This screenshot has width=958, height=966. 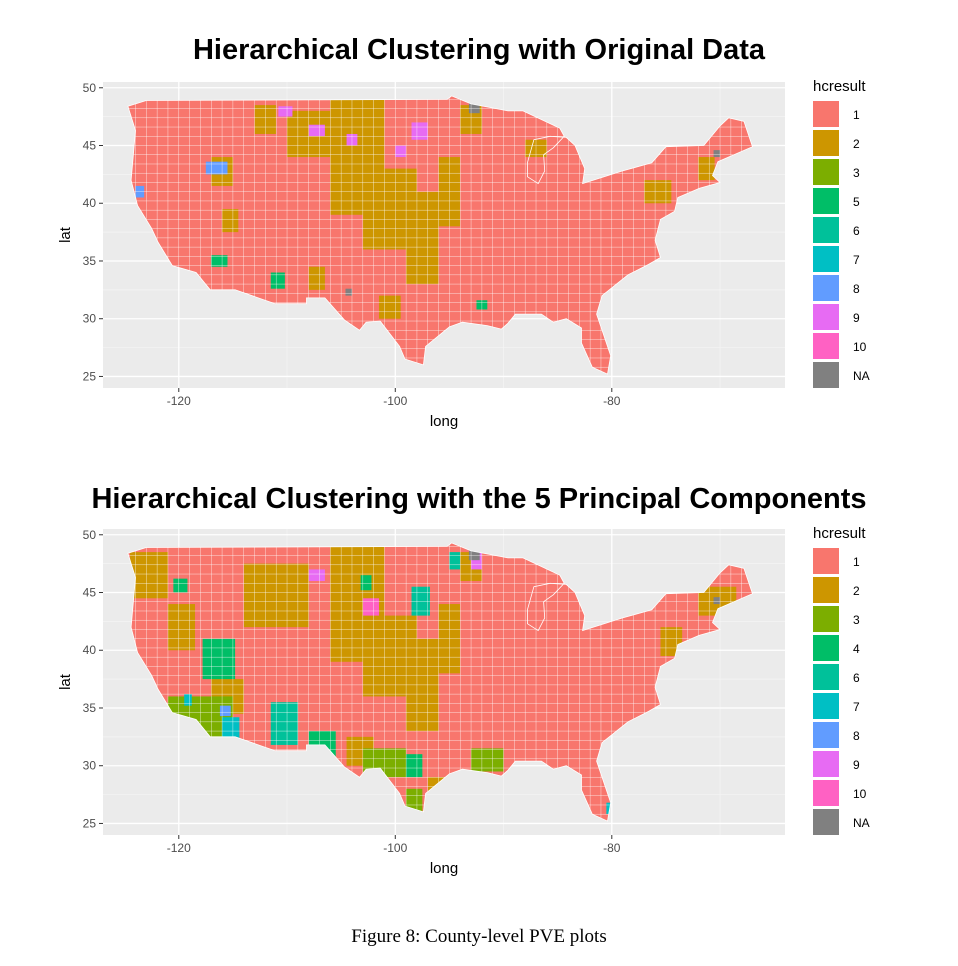 What do you see at coordinates (856, 202) in the screenshot?
I see `legend-label: 5` at bounding box center [856, 202].